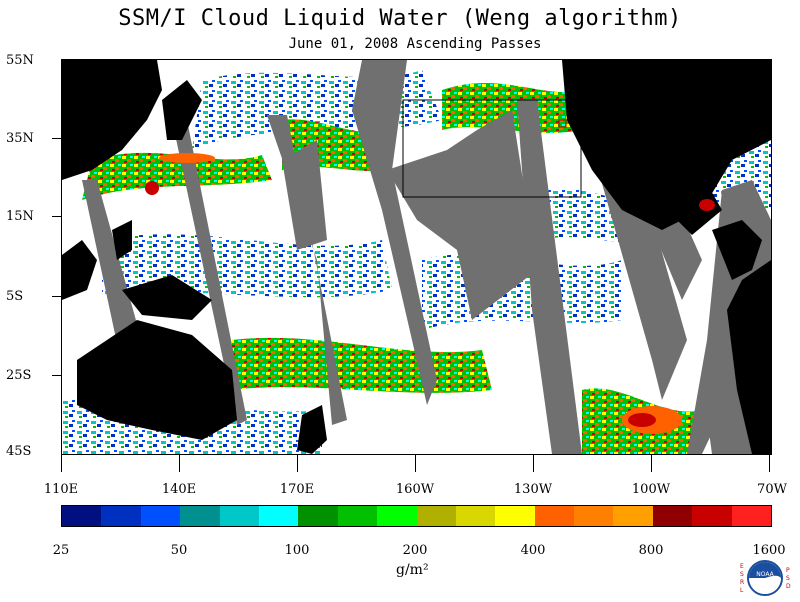 The image size is (800, 602). I want to click on colorbar-label: 200, so click(415, 550).